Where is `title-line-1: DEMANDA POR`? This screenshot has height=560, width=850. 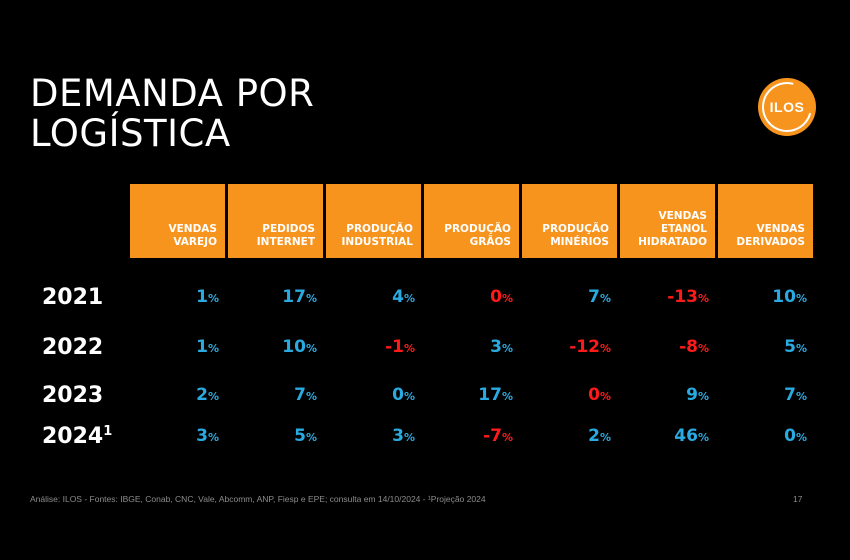 title-line-1: DEMANDA POR is located at coordinates (172, 93).